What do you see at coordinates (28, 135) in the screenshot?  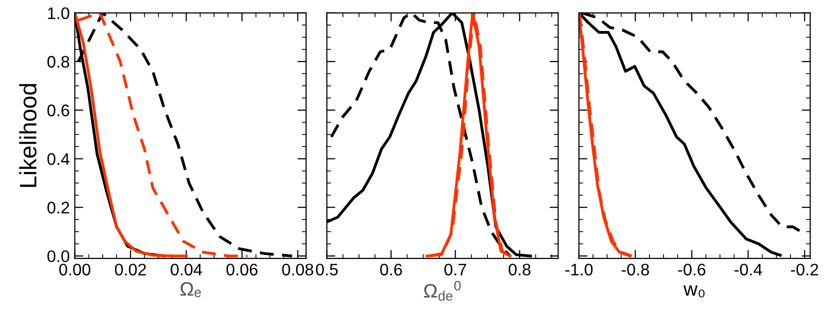 I see `y-axis-title: Likelihood` at bounding box center [28, 135].